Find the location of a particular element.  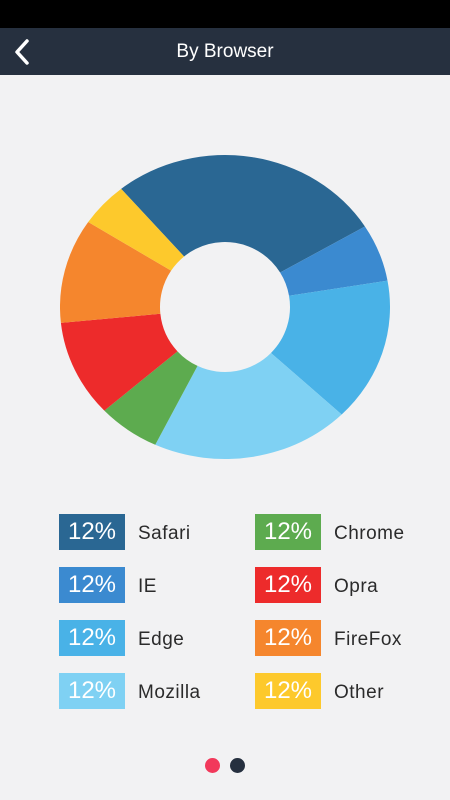

legend-item-firefox: 12% FireFox is located at coordinates (345, 638).